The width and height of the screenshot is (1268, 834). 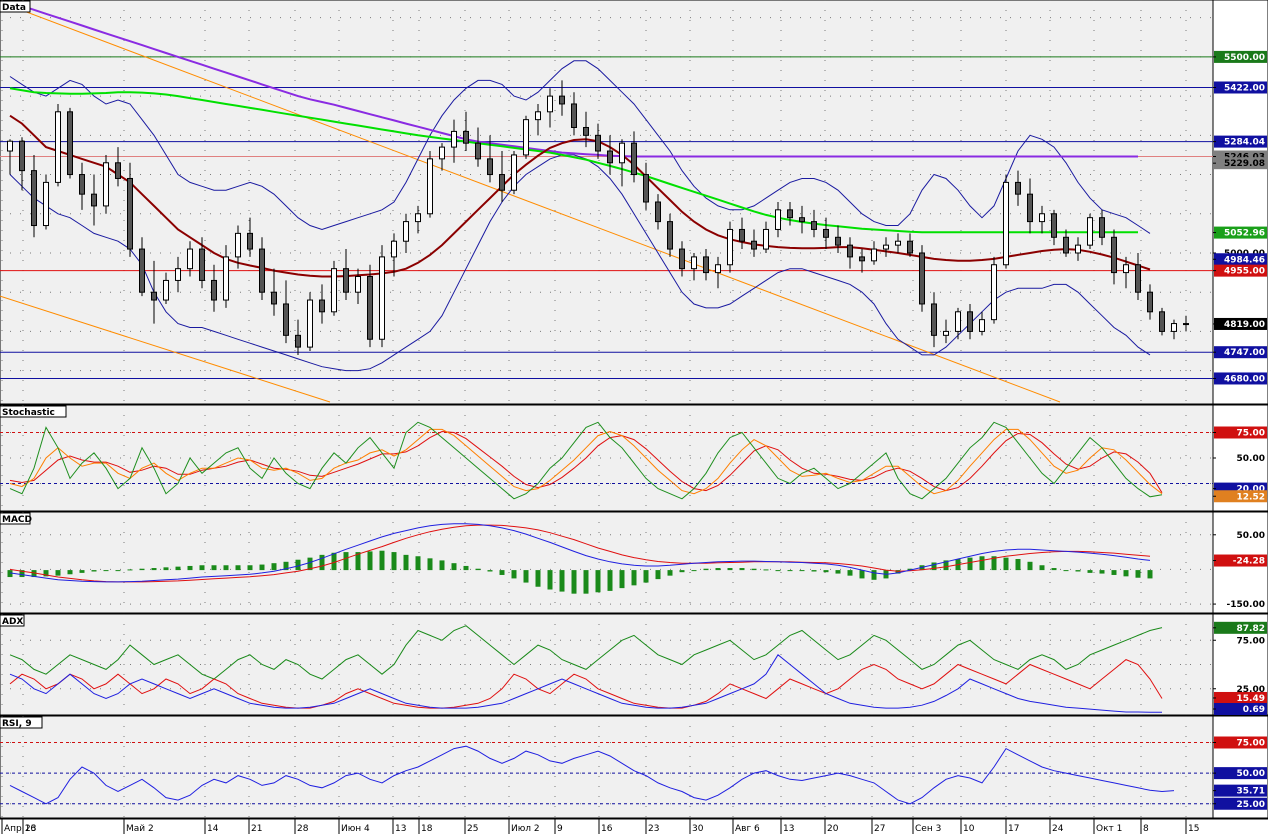 I want to click on macd-title: MACD, so click(x=16, y=518).